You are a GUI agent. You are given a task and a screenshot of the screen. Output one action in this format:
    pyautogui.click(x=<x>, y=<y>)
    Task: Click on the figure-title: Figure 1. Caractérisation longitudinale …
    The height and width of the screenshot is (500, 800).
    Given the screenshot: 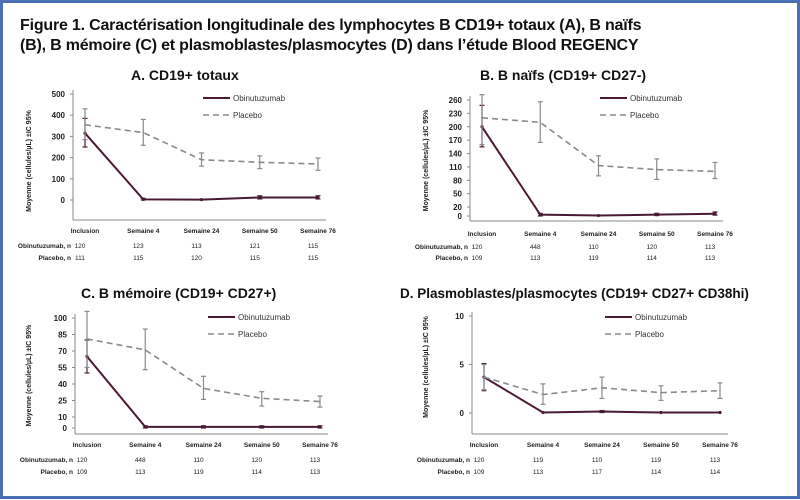 What is the action you would take?
    pyautogui.click(x=405, y=36)
    